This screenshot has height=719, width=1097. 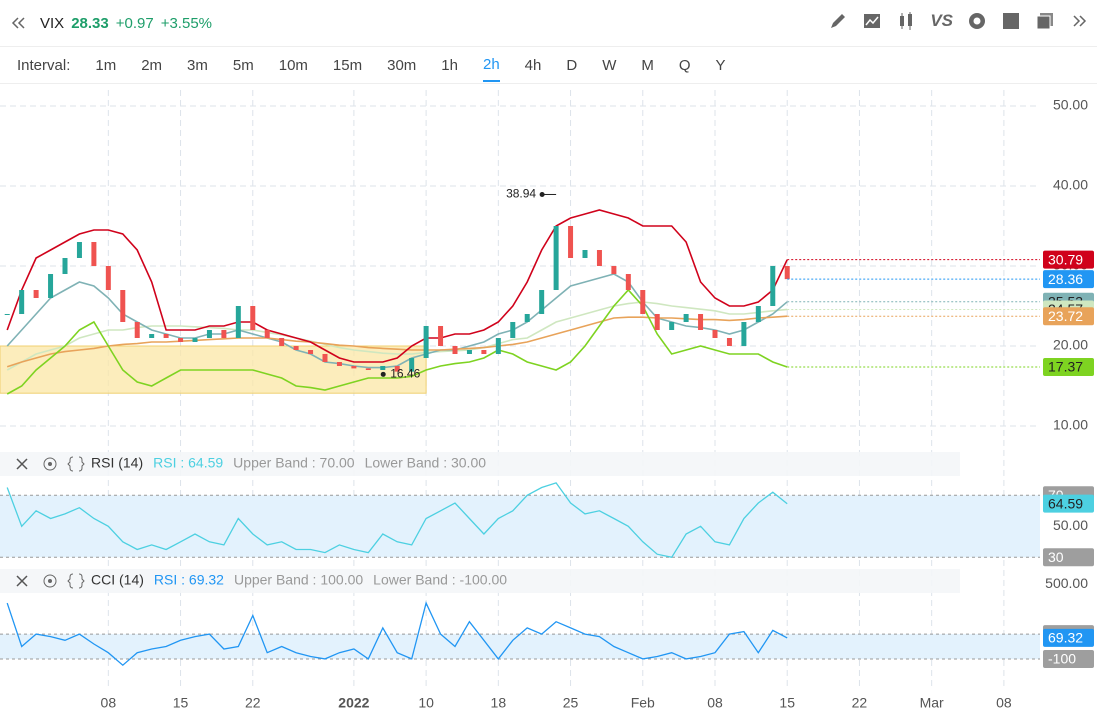 I want to click on fullscreen-icon, so click(x=1011, y=21).